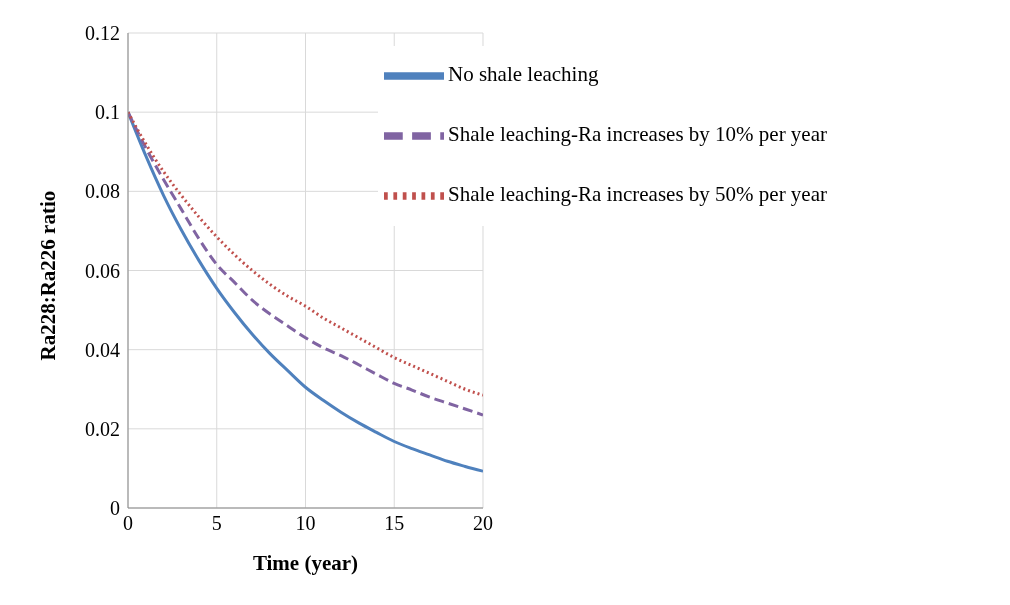 The image size is (1010, 605). I want to click on y-tick-label: 0.1, so click(107, 112).